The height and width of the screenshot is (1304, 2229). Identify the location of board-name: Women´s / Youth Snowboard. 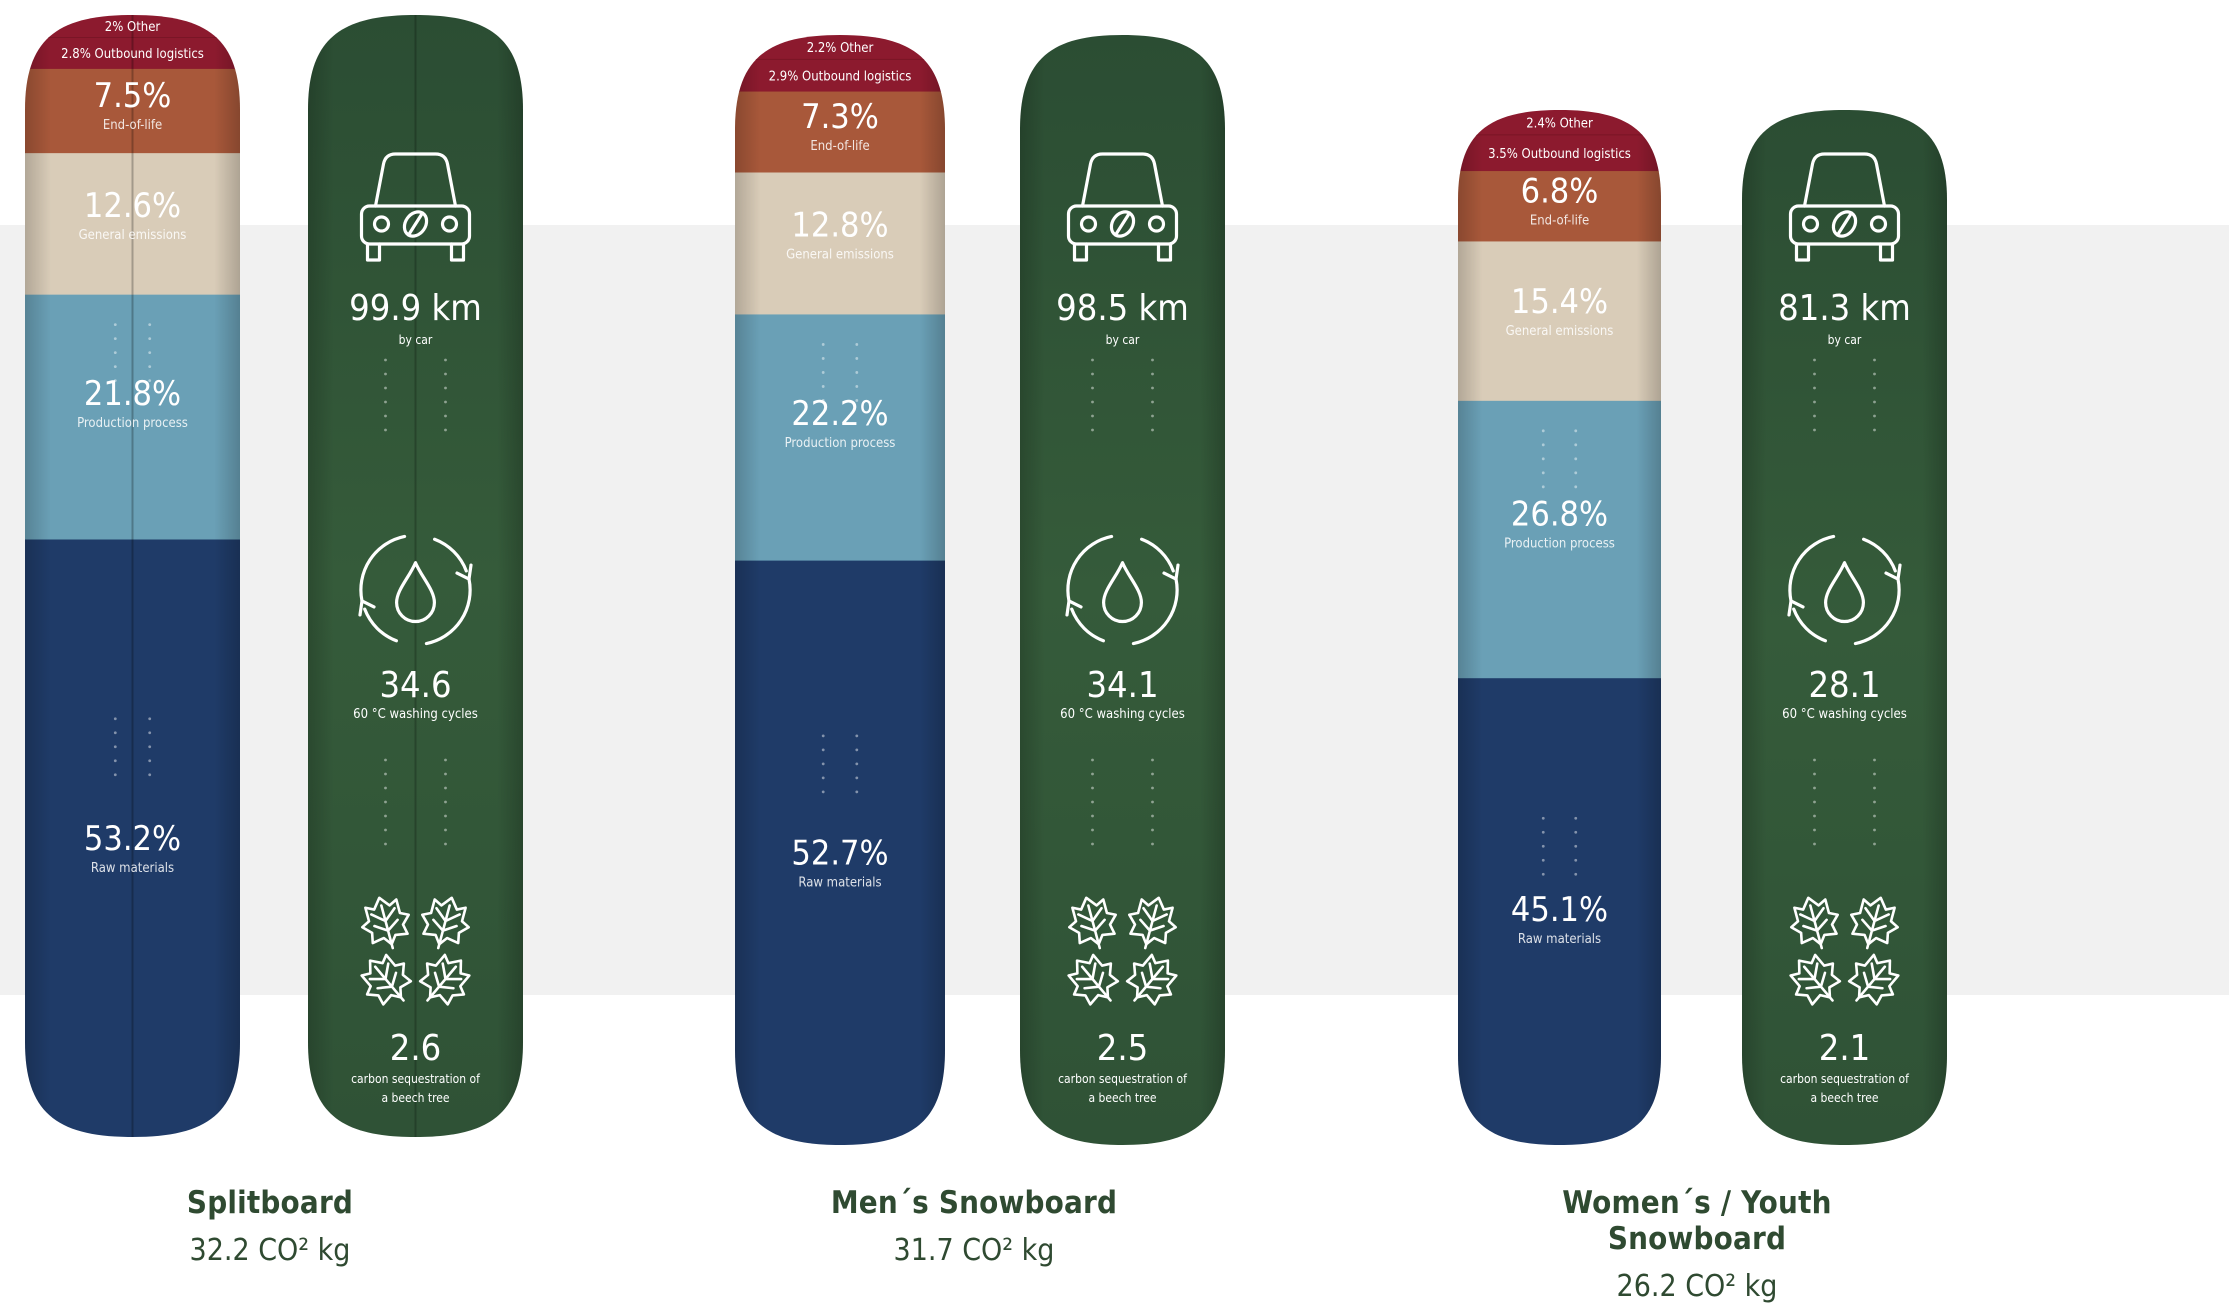
(1697, 1221).